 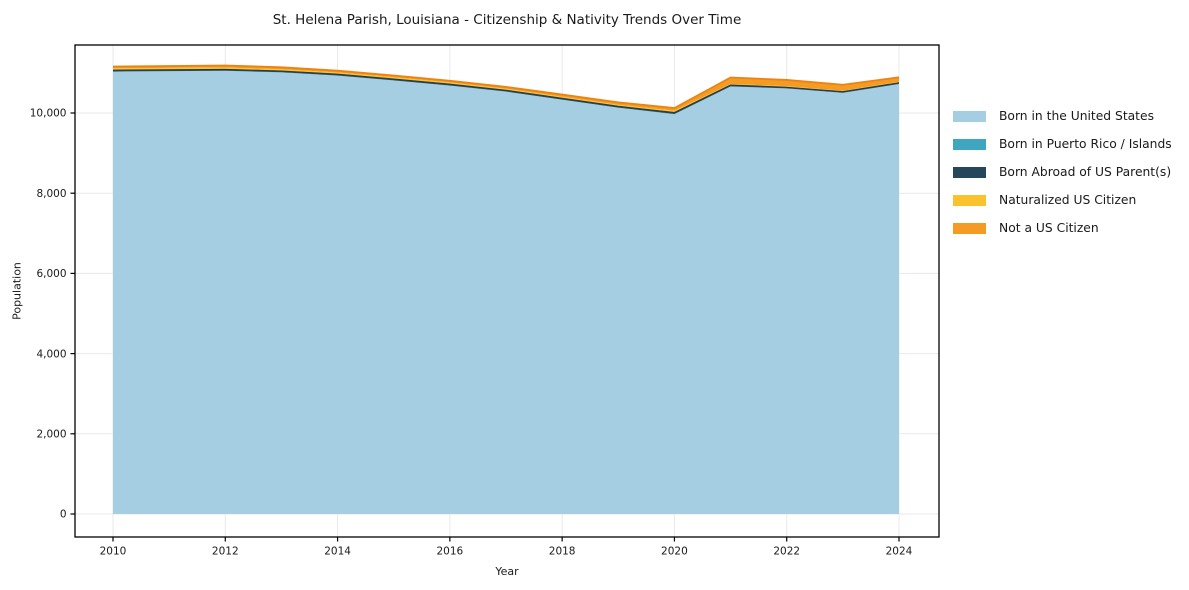 What do you see at coordinates (1068, 200) in the screenshot?
I see `legend-label: Naturalized US Citizen` at bounding box center [1068, 200].